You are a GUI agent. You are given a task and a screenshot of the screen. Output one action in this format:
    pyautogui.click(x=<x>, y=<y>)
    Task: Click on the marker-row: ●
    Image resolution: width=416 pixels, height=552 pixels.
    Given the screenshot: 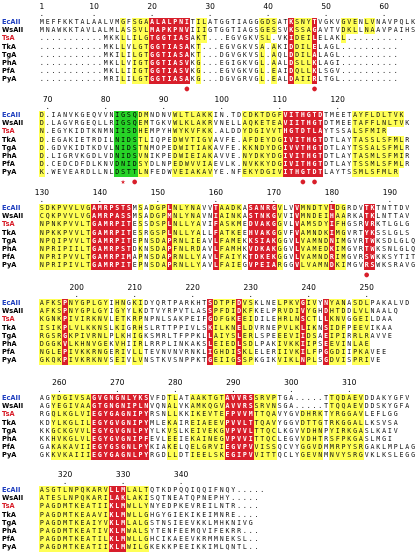 What is the action you would take?
    pyautogui.click(x=208, y=275)
    